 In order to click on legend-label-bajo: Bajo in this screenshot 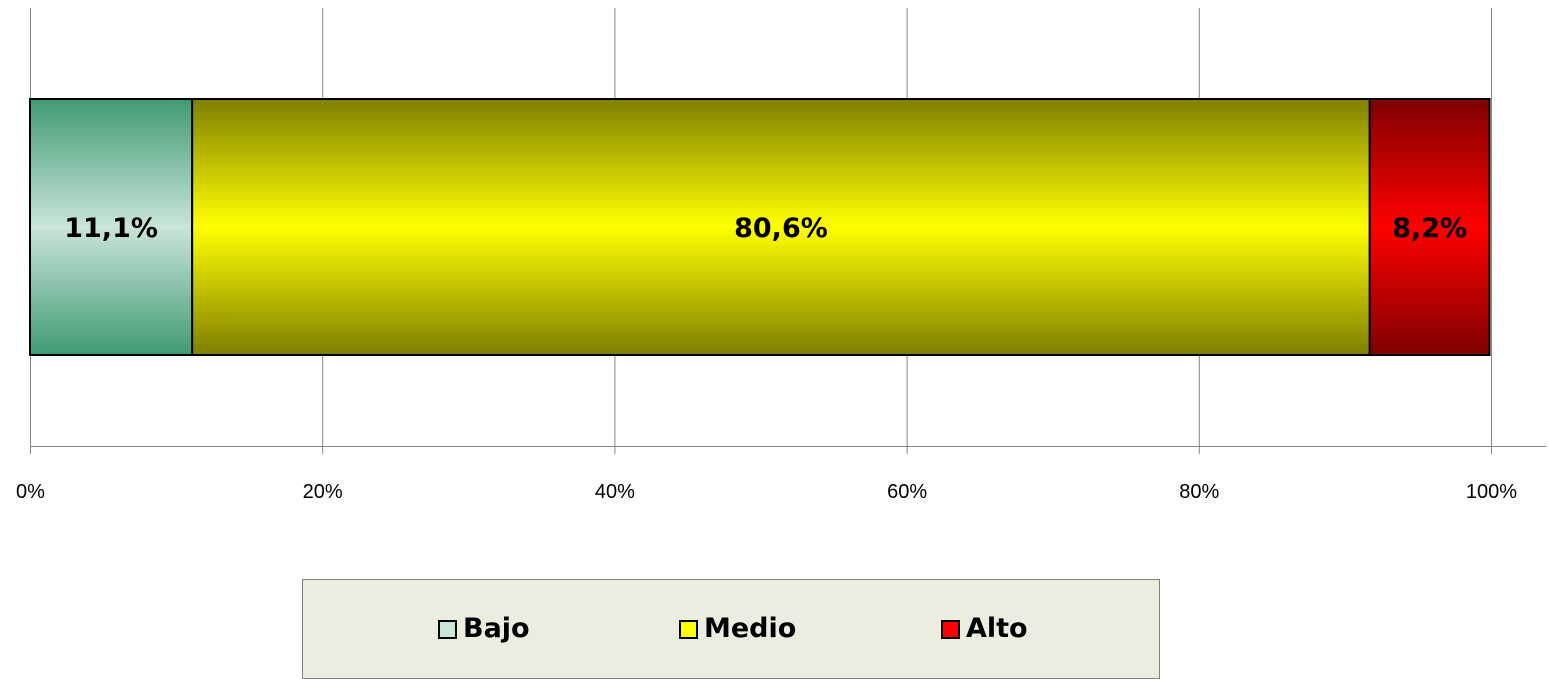, I will do `click(496, 628)`.